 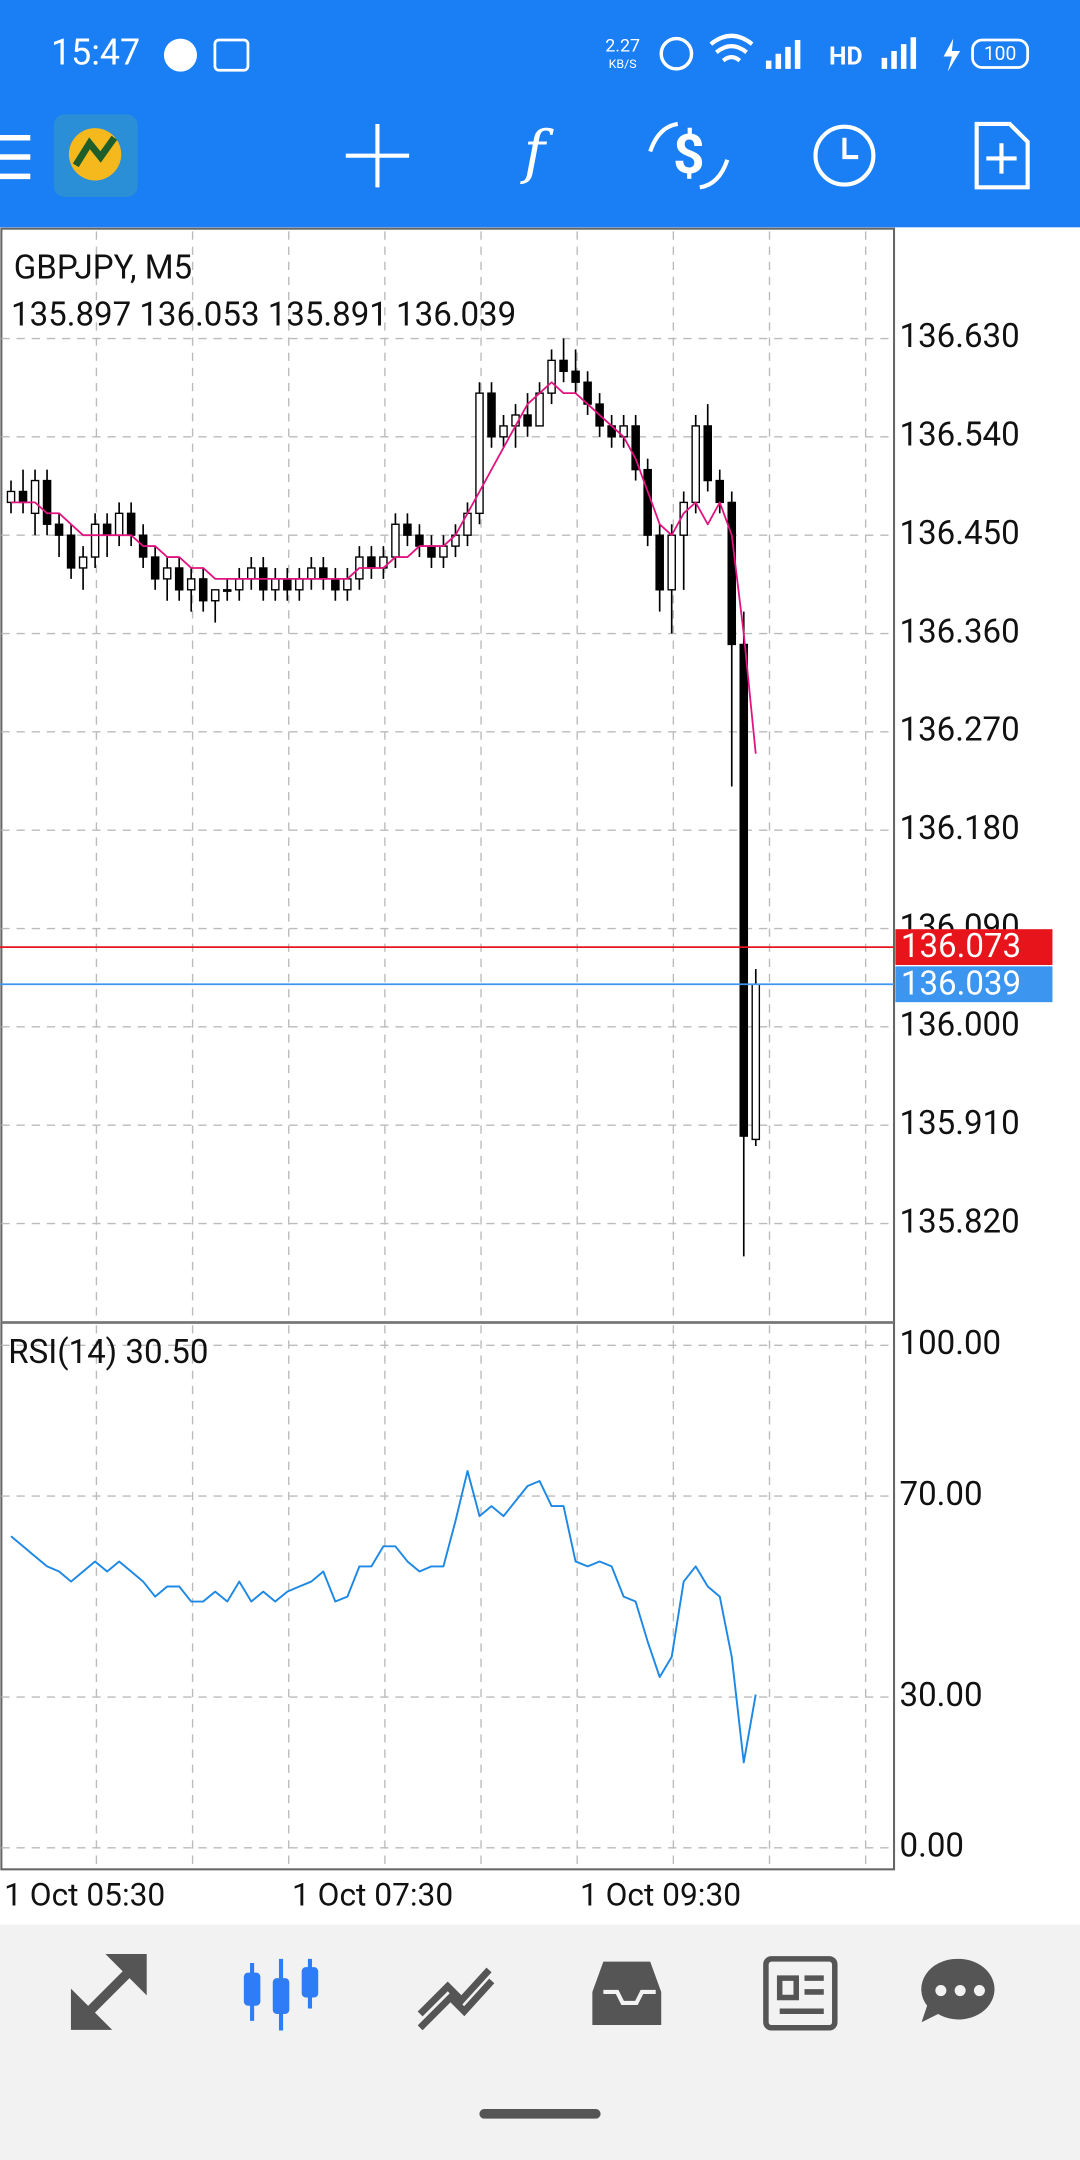 What do you see at coordinates (95, 151) in the screenshot?
I see `logo-chart` at bounding box center [95, 151].